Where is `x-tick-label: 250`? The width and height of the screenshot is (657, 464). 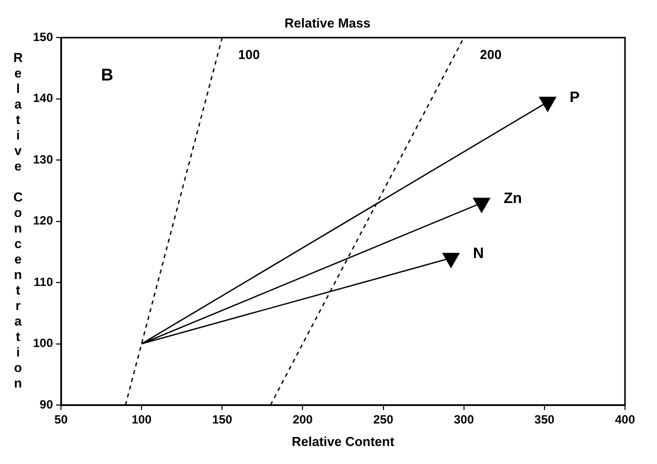
x-tick-label: 250 is located at coordinates (383, 419).